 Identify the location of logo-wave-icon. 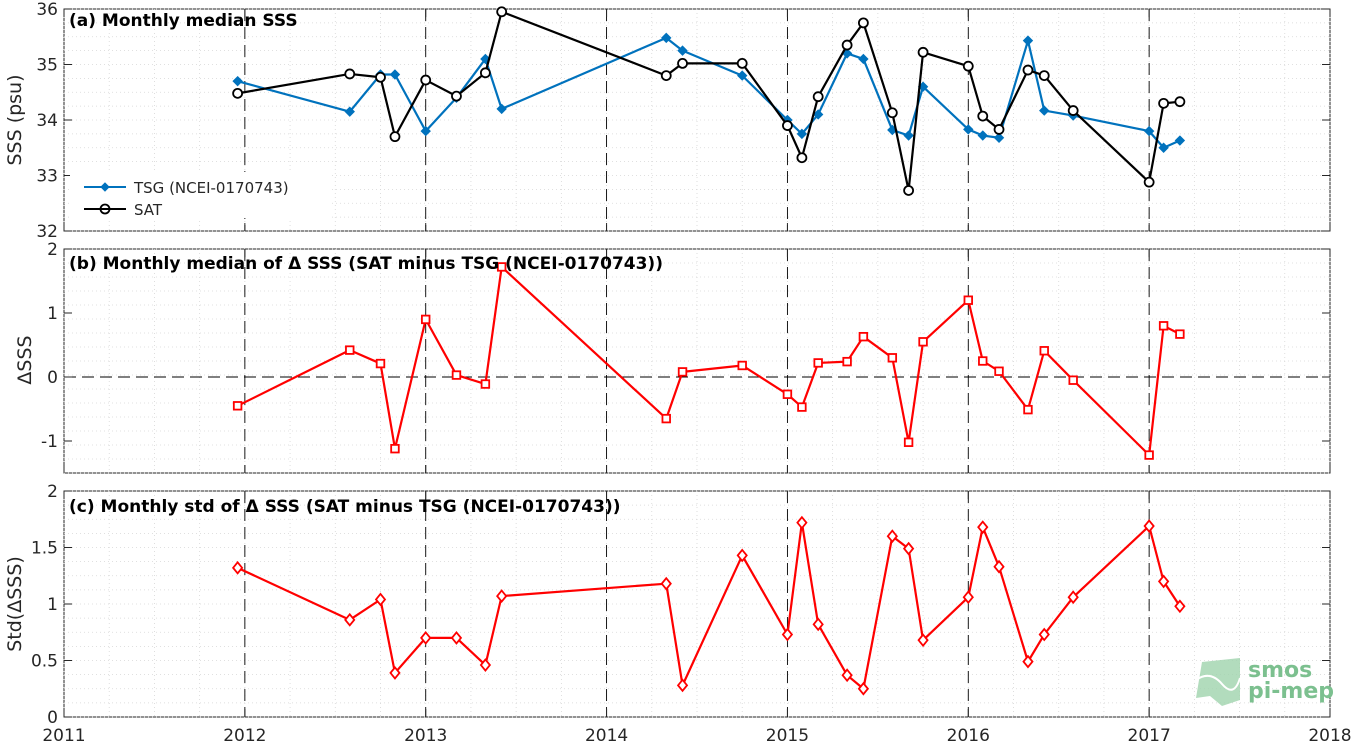
(1218, 682).